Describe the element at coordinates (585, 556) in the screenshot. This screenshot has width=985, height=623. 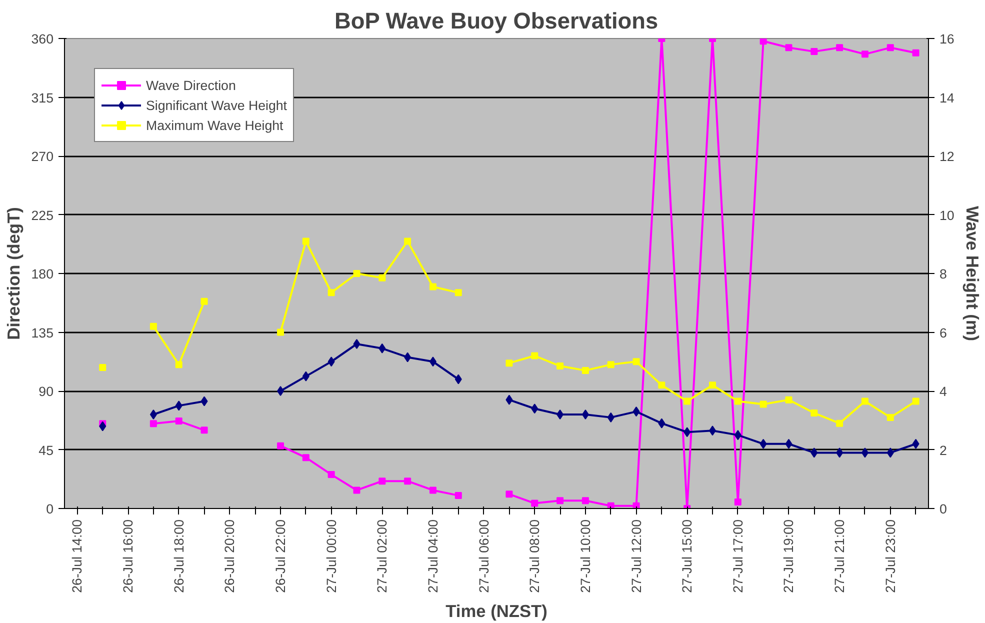
I see `x-tick-label: 27-Jul 10:00` at that location.